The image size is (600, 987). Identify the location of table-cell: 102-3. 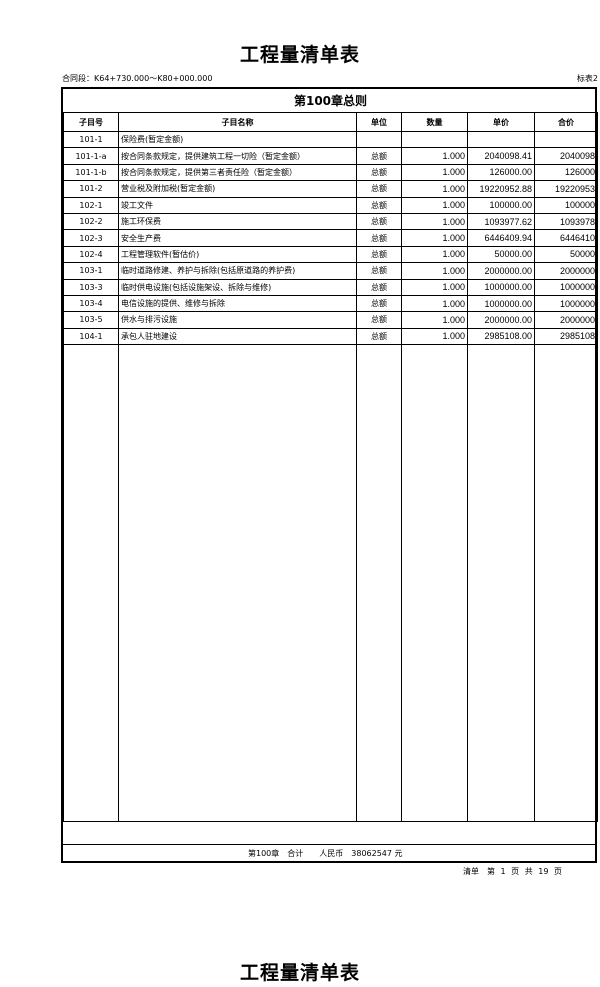
(91, 238).